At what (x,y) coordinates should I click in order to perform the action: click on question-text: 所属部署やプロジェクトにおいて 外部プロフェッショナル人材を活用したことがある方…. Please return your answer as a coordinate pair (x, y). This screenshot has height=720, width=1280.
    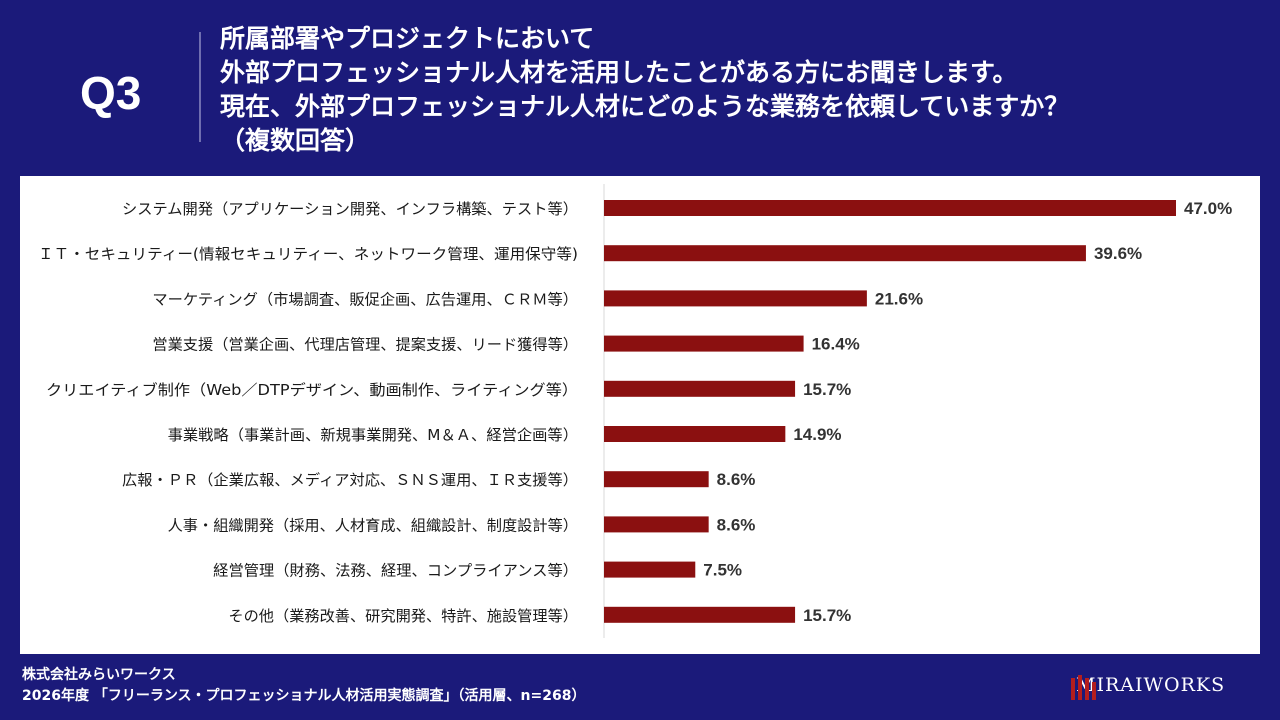
    Looking at the image, I should click on (644, 90).